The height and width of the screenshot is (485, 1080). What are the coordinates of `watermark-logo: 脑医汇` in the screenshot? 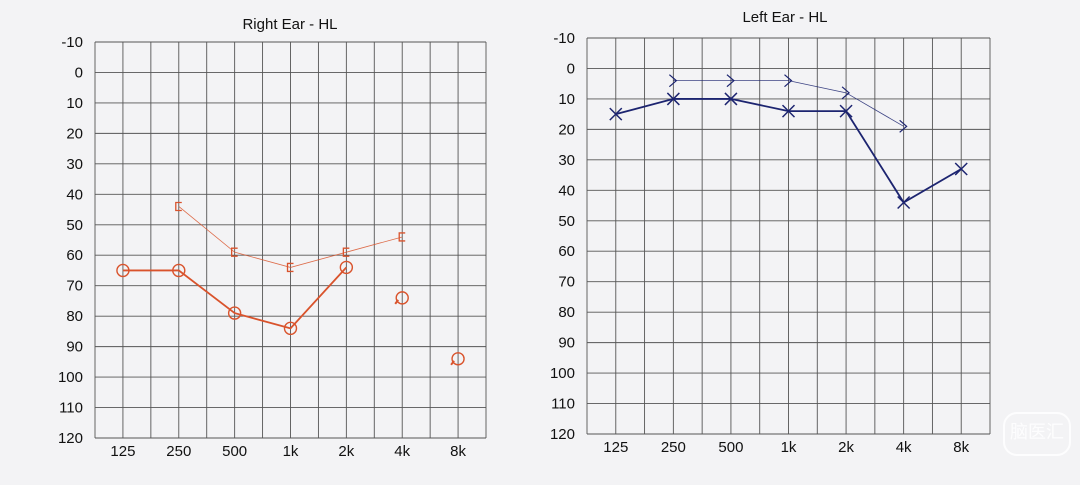 It's located at (1037, 434).